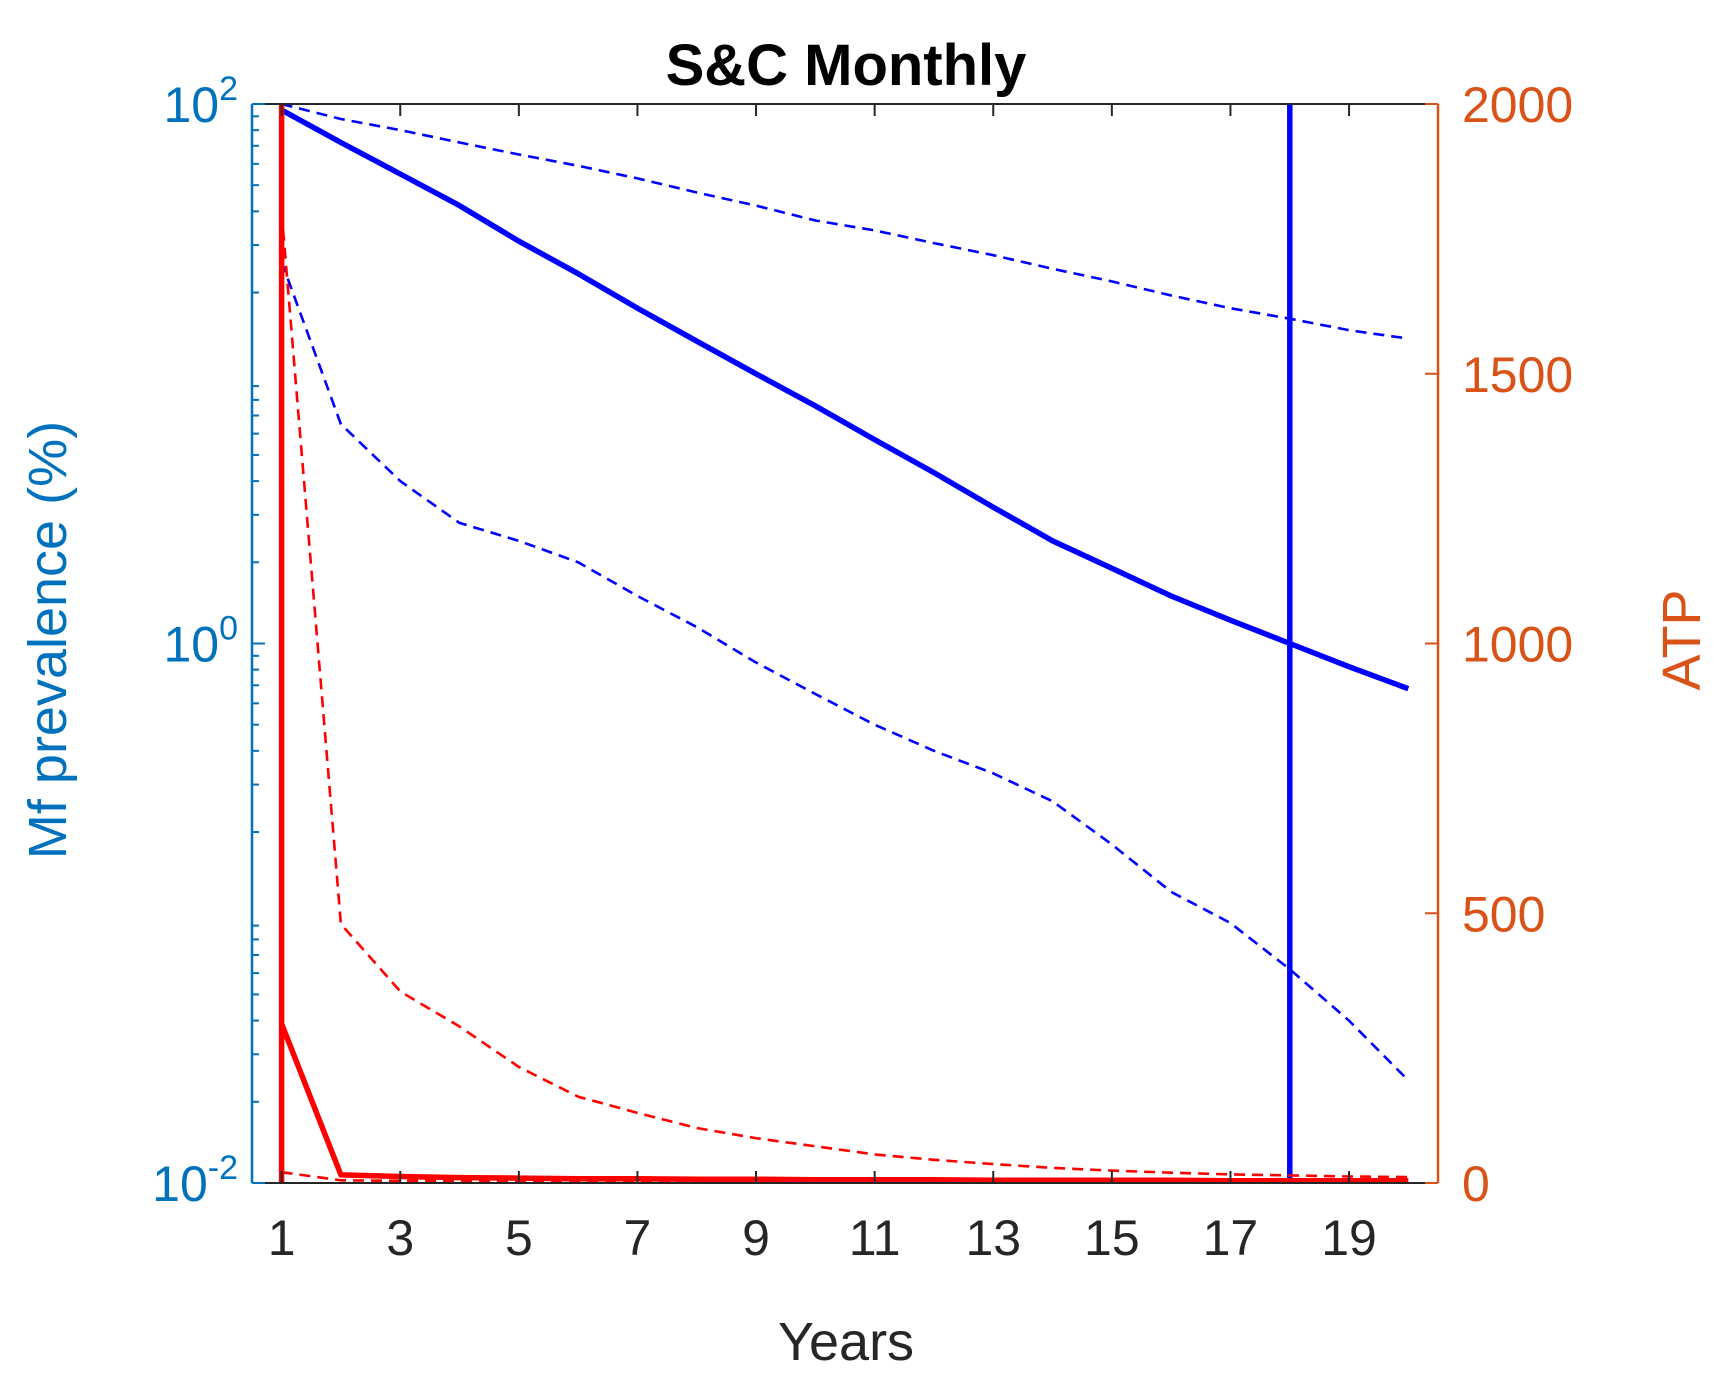 This screenshot has width=1713, height=1378. Describe the element at coordinates (282, 1238) in the screenshot. I see `x-tick-label: 1` at that location.